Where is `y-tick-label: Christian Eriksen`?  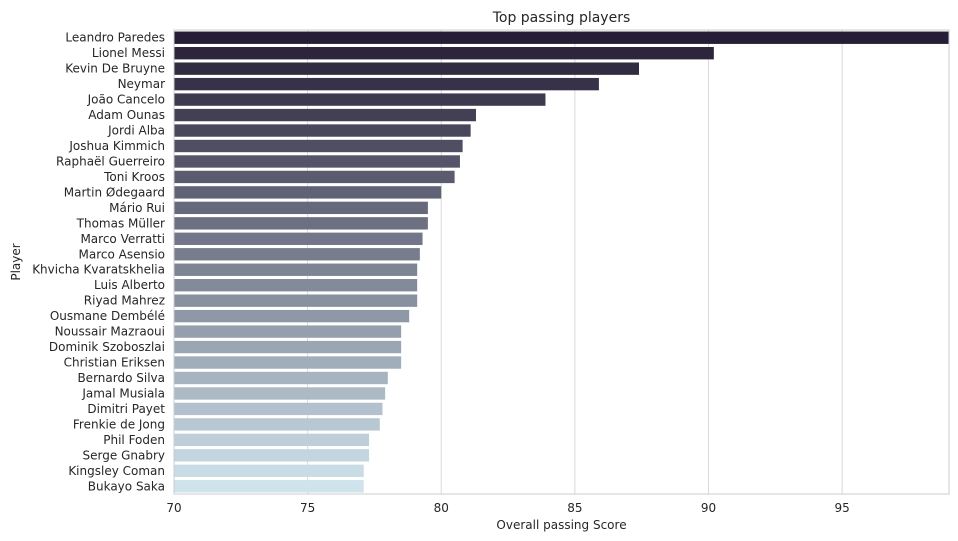 y-tick-label: Christian Eriksen is located at coordinates (114, 363).